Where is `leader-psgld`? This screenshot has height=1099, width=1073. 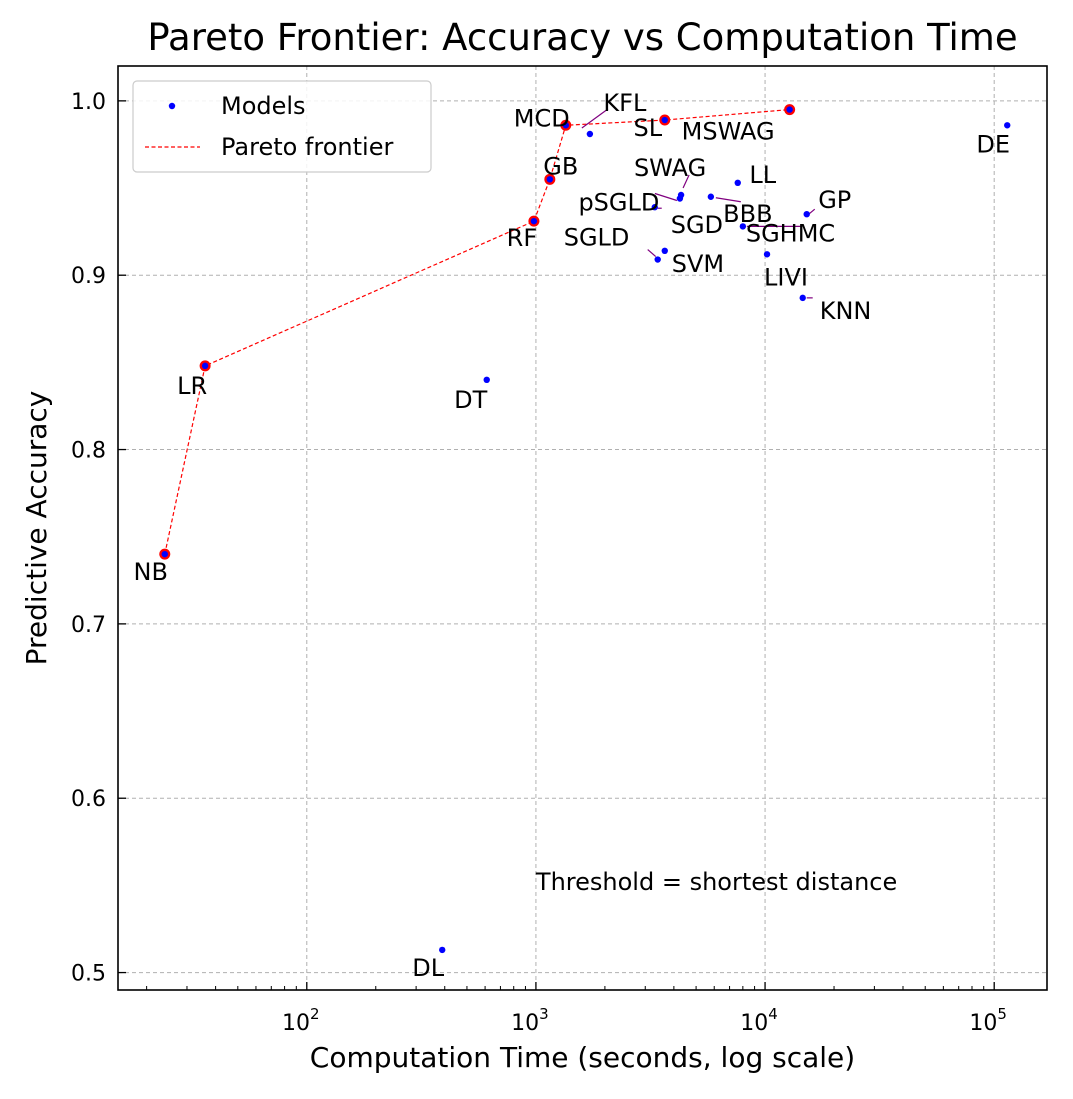 leader-psgld is located at coordinates (666, 197).